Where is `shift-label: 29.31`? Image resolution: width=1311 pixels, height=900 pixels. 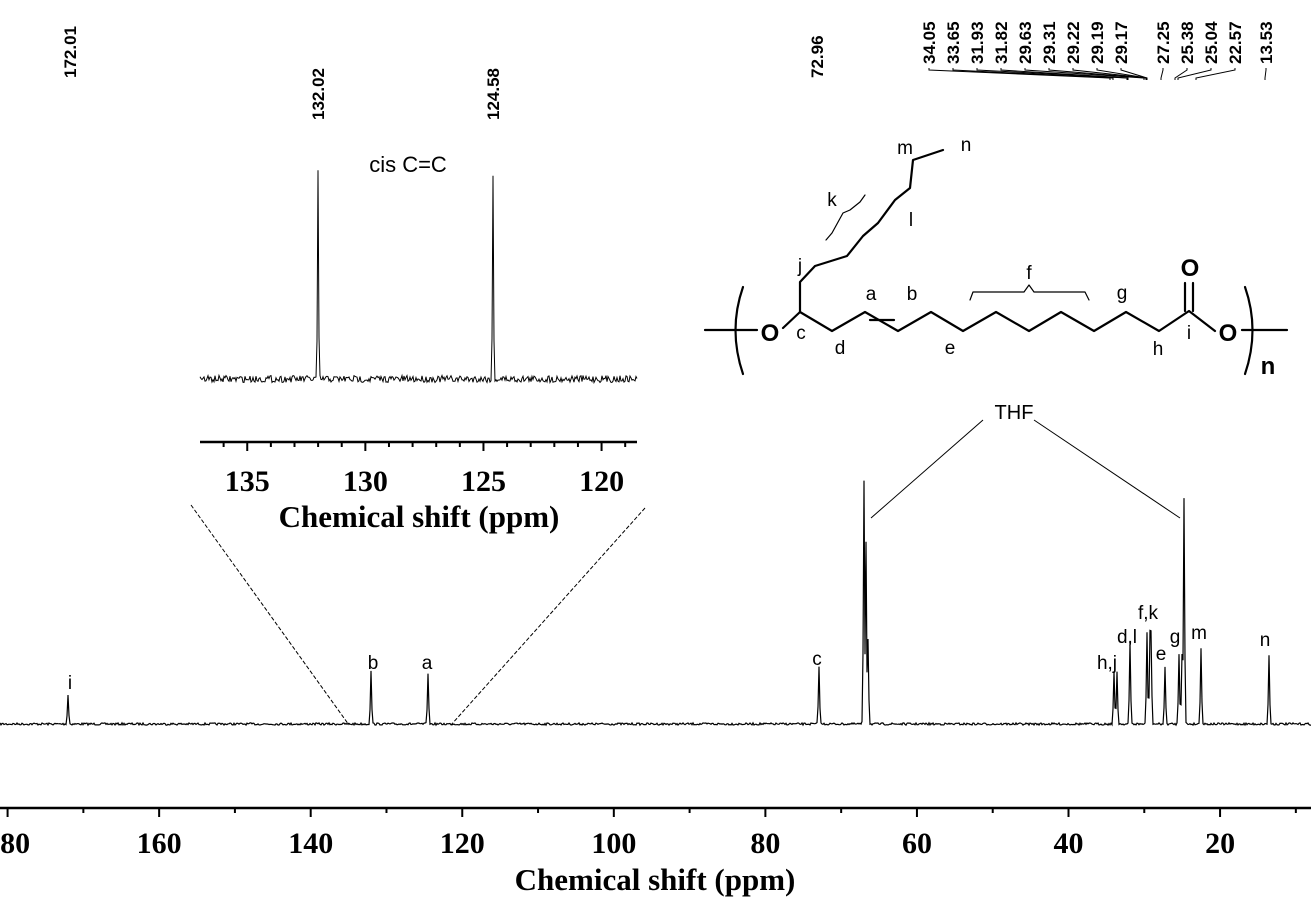
shift-label: 29.31 is located at coordinates (1049, 42).